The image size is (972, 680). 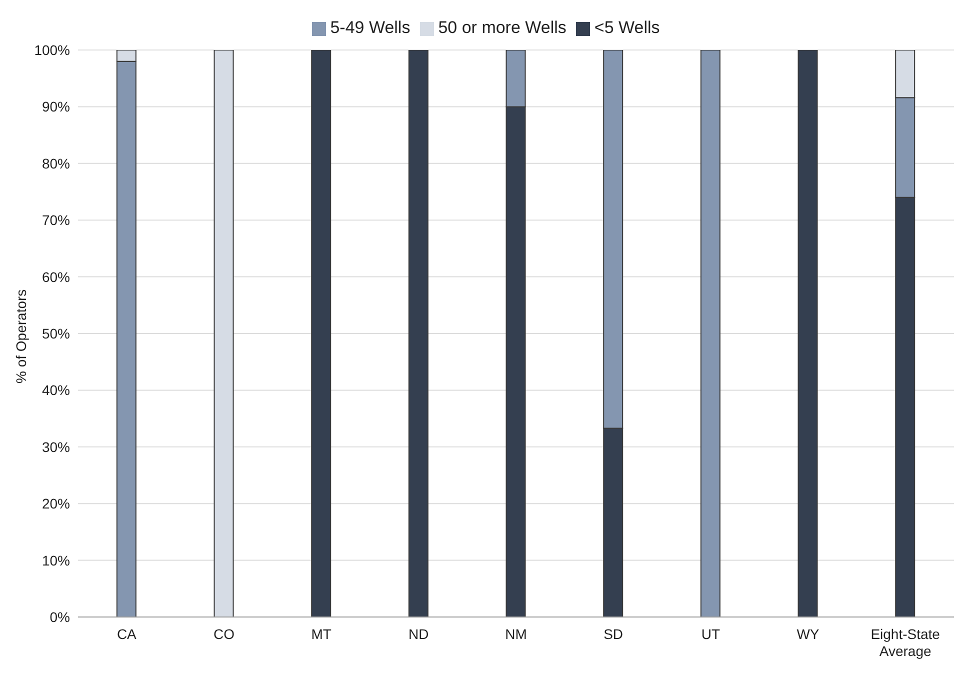 I want to click on legend-label: 50 or more Wells, so click(x=502, y=27).